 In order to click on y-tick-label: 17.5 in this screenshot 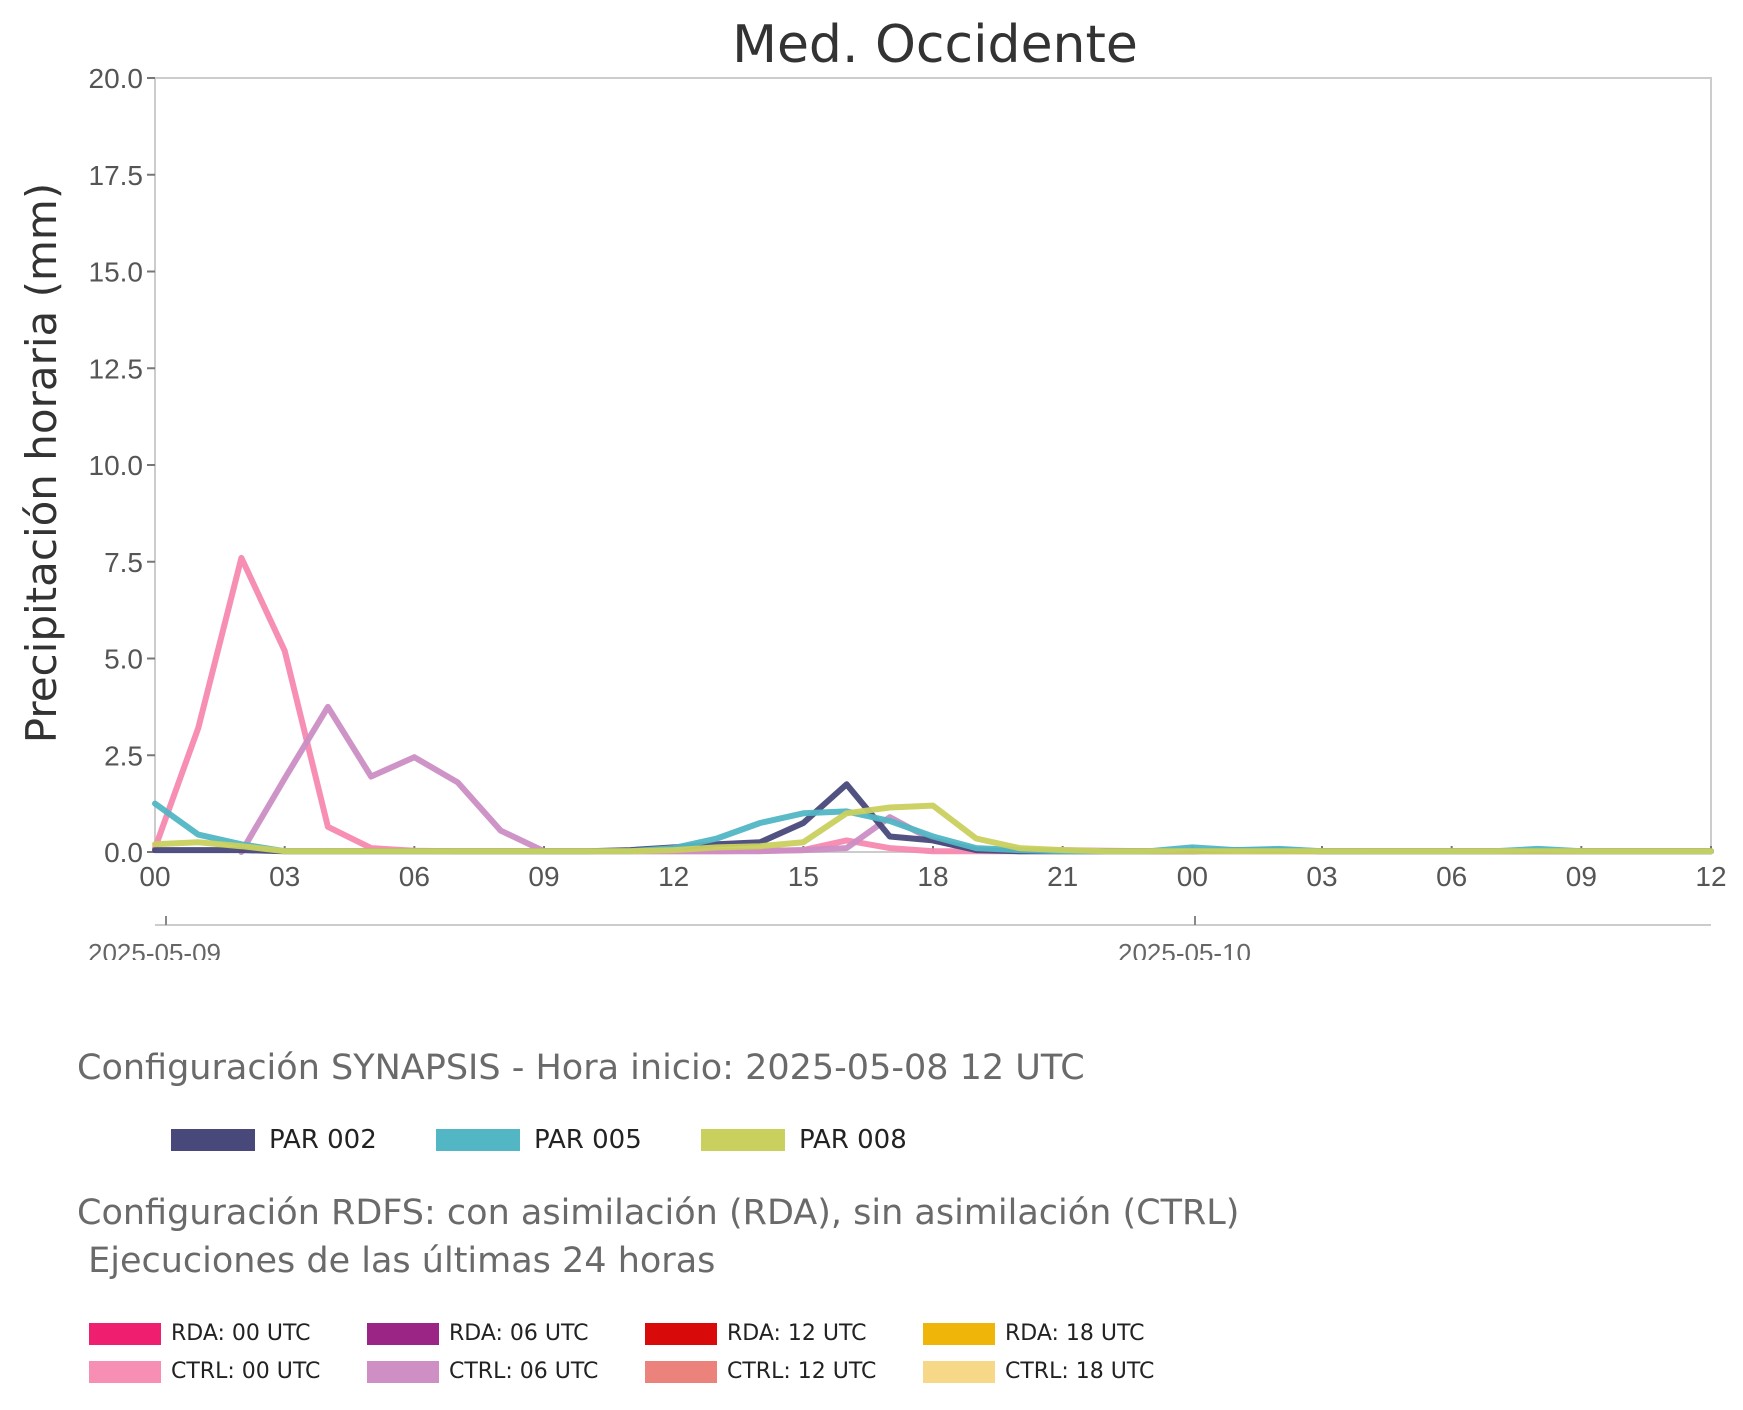, I will do `click(116, 175)`.